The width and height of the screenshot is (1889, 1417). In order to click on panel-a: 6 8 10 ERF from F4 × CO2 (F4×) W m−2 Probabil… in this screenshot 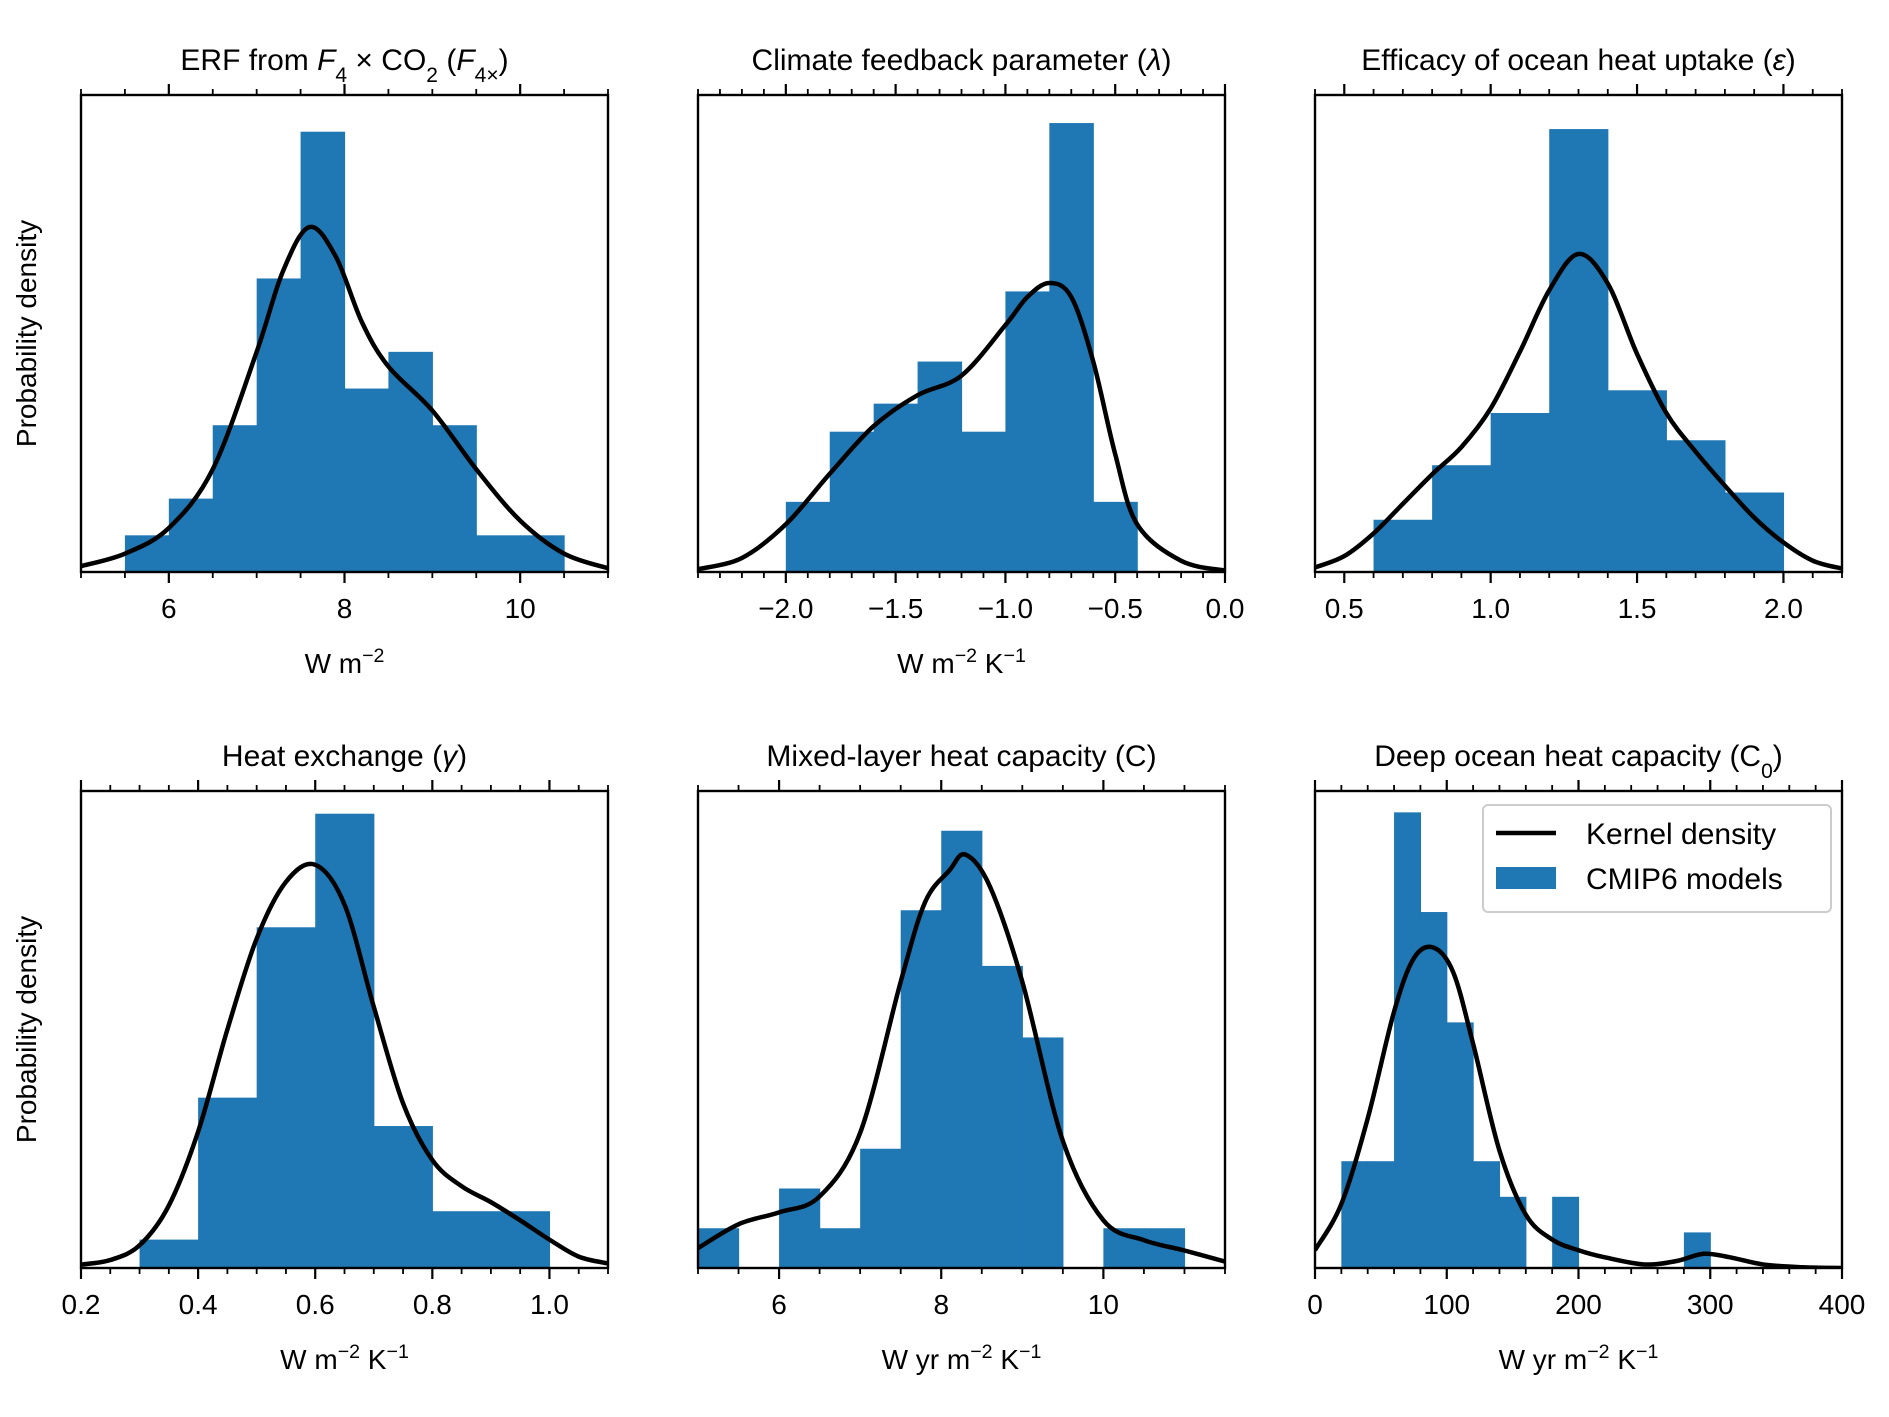, I will do `click(310, 361)`.